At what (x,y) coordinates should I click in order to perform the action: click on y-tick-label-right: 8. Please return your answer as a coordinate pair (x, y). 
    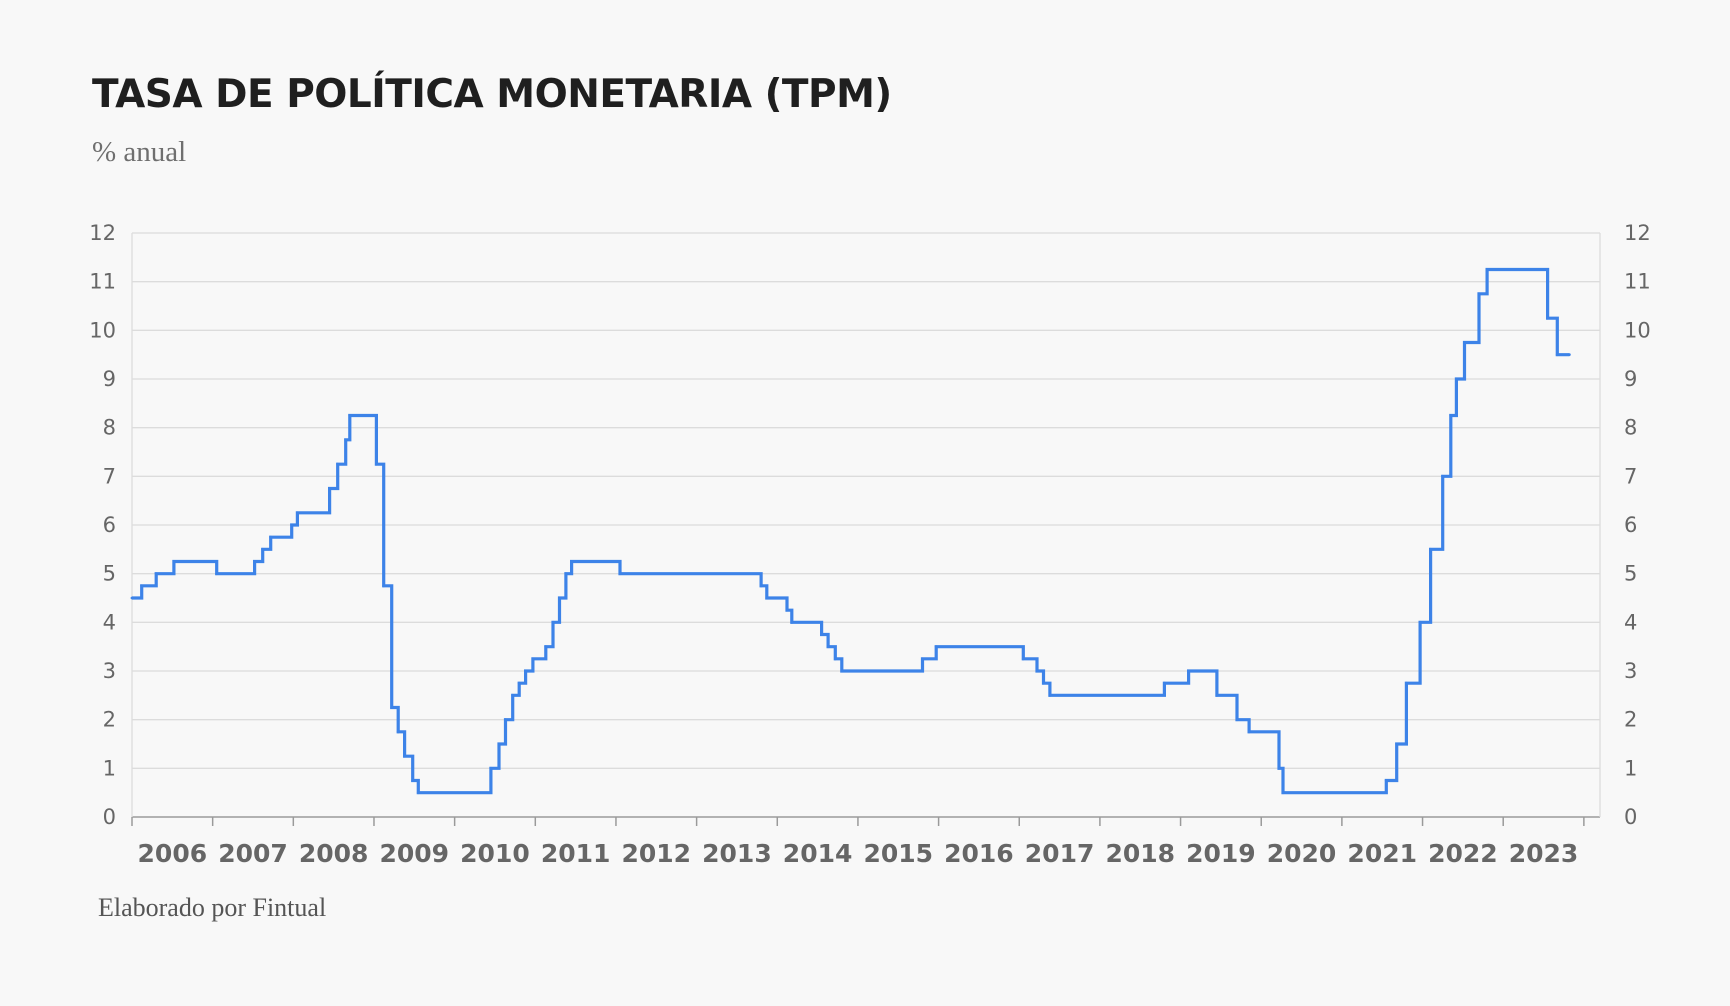
    Looking at the image, I should click on (1630, 428).